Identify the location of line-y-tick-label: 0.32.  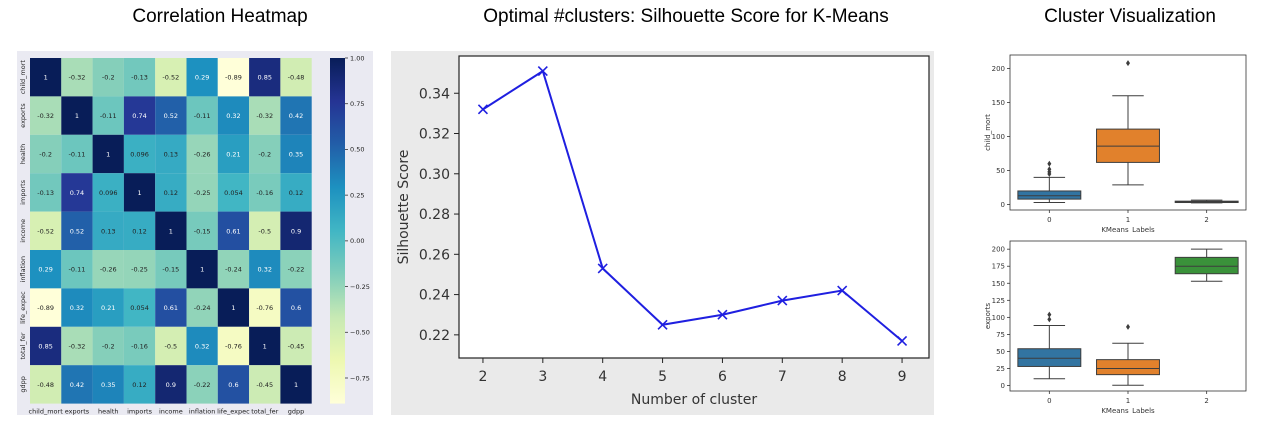
(434, 135).